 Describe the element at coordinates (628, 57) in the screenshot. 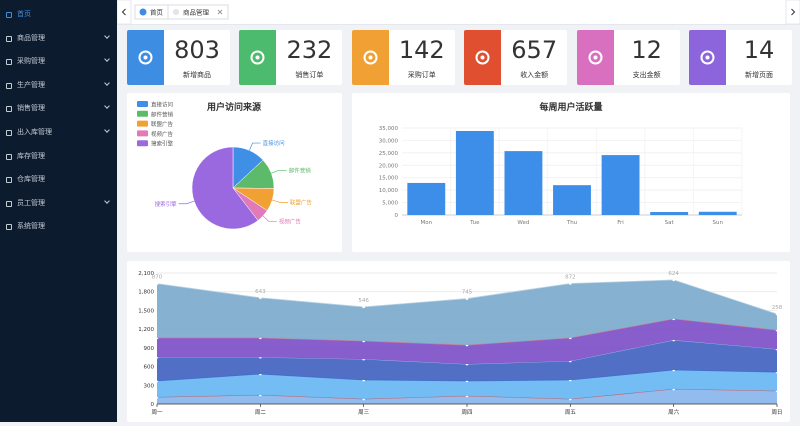

I see `stat-card: 12 支出金额` at that location.